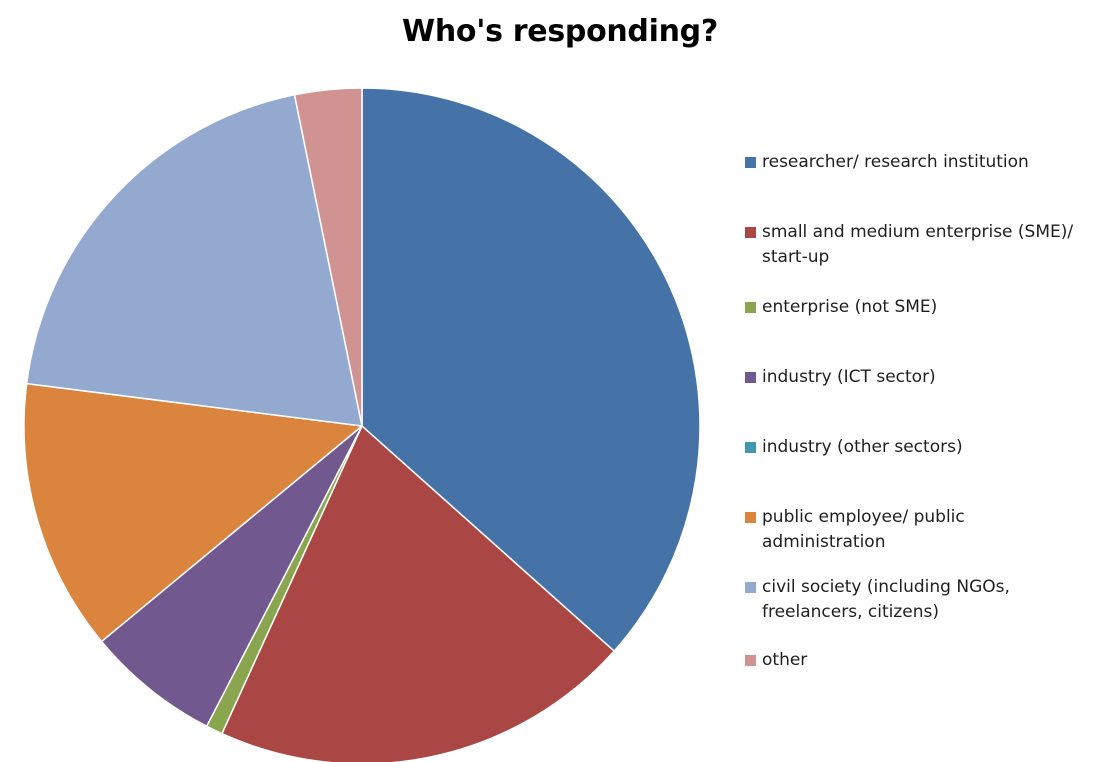 Image resolution: width=1120 pixels, height=762 pixels. I want to click on chart-title: Who's responding?, so click(560, 31).